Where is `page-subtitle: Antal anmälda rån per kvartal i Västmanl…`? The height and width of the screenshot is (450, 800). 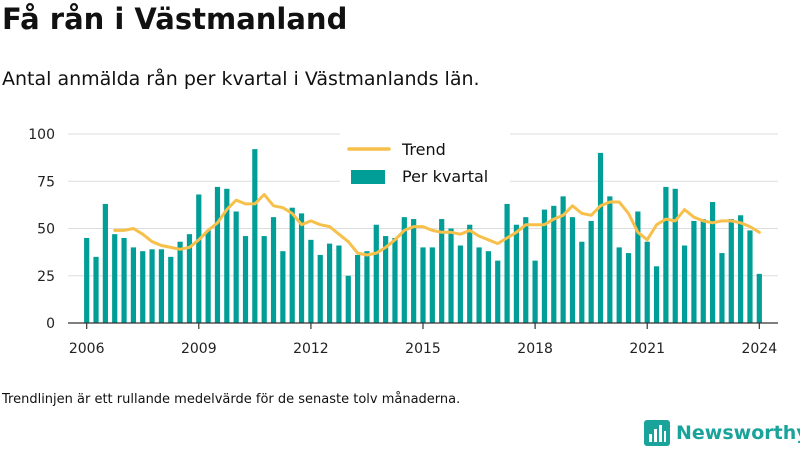 page-subtitle: Antal anmälda rån per kvartal i Västmanl… is located at coordinates (241, 79).